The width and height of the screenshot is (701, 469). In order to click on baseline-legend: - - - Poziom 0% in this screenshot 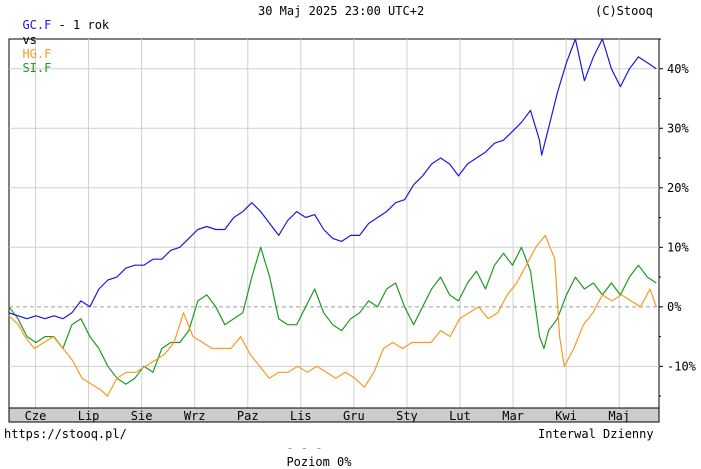, I will do `click(311, 448)`.